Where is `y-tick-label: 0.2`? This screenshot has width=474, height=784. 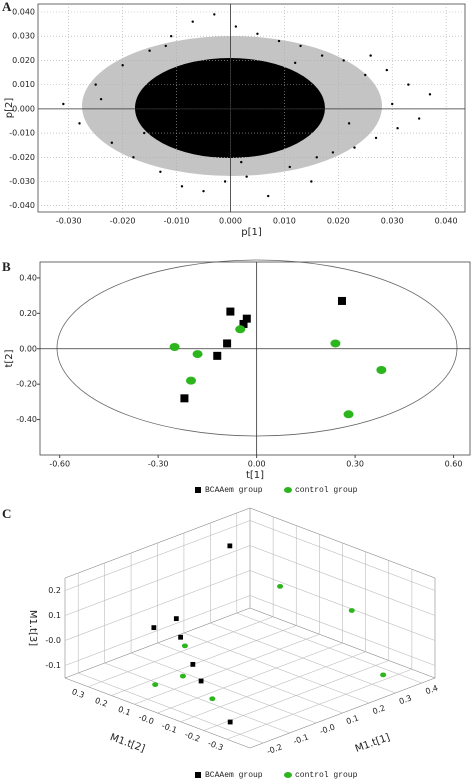
y-tick-label: 0.2 is located at coordinates (101, 702).